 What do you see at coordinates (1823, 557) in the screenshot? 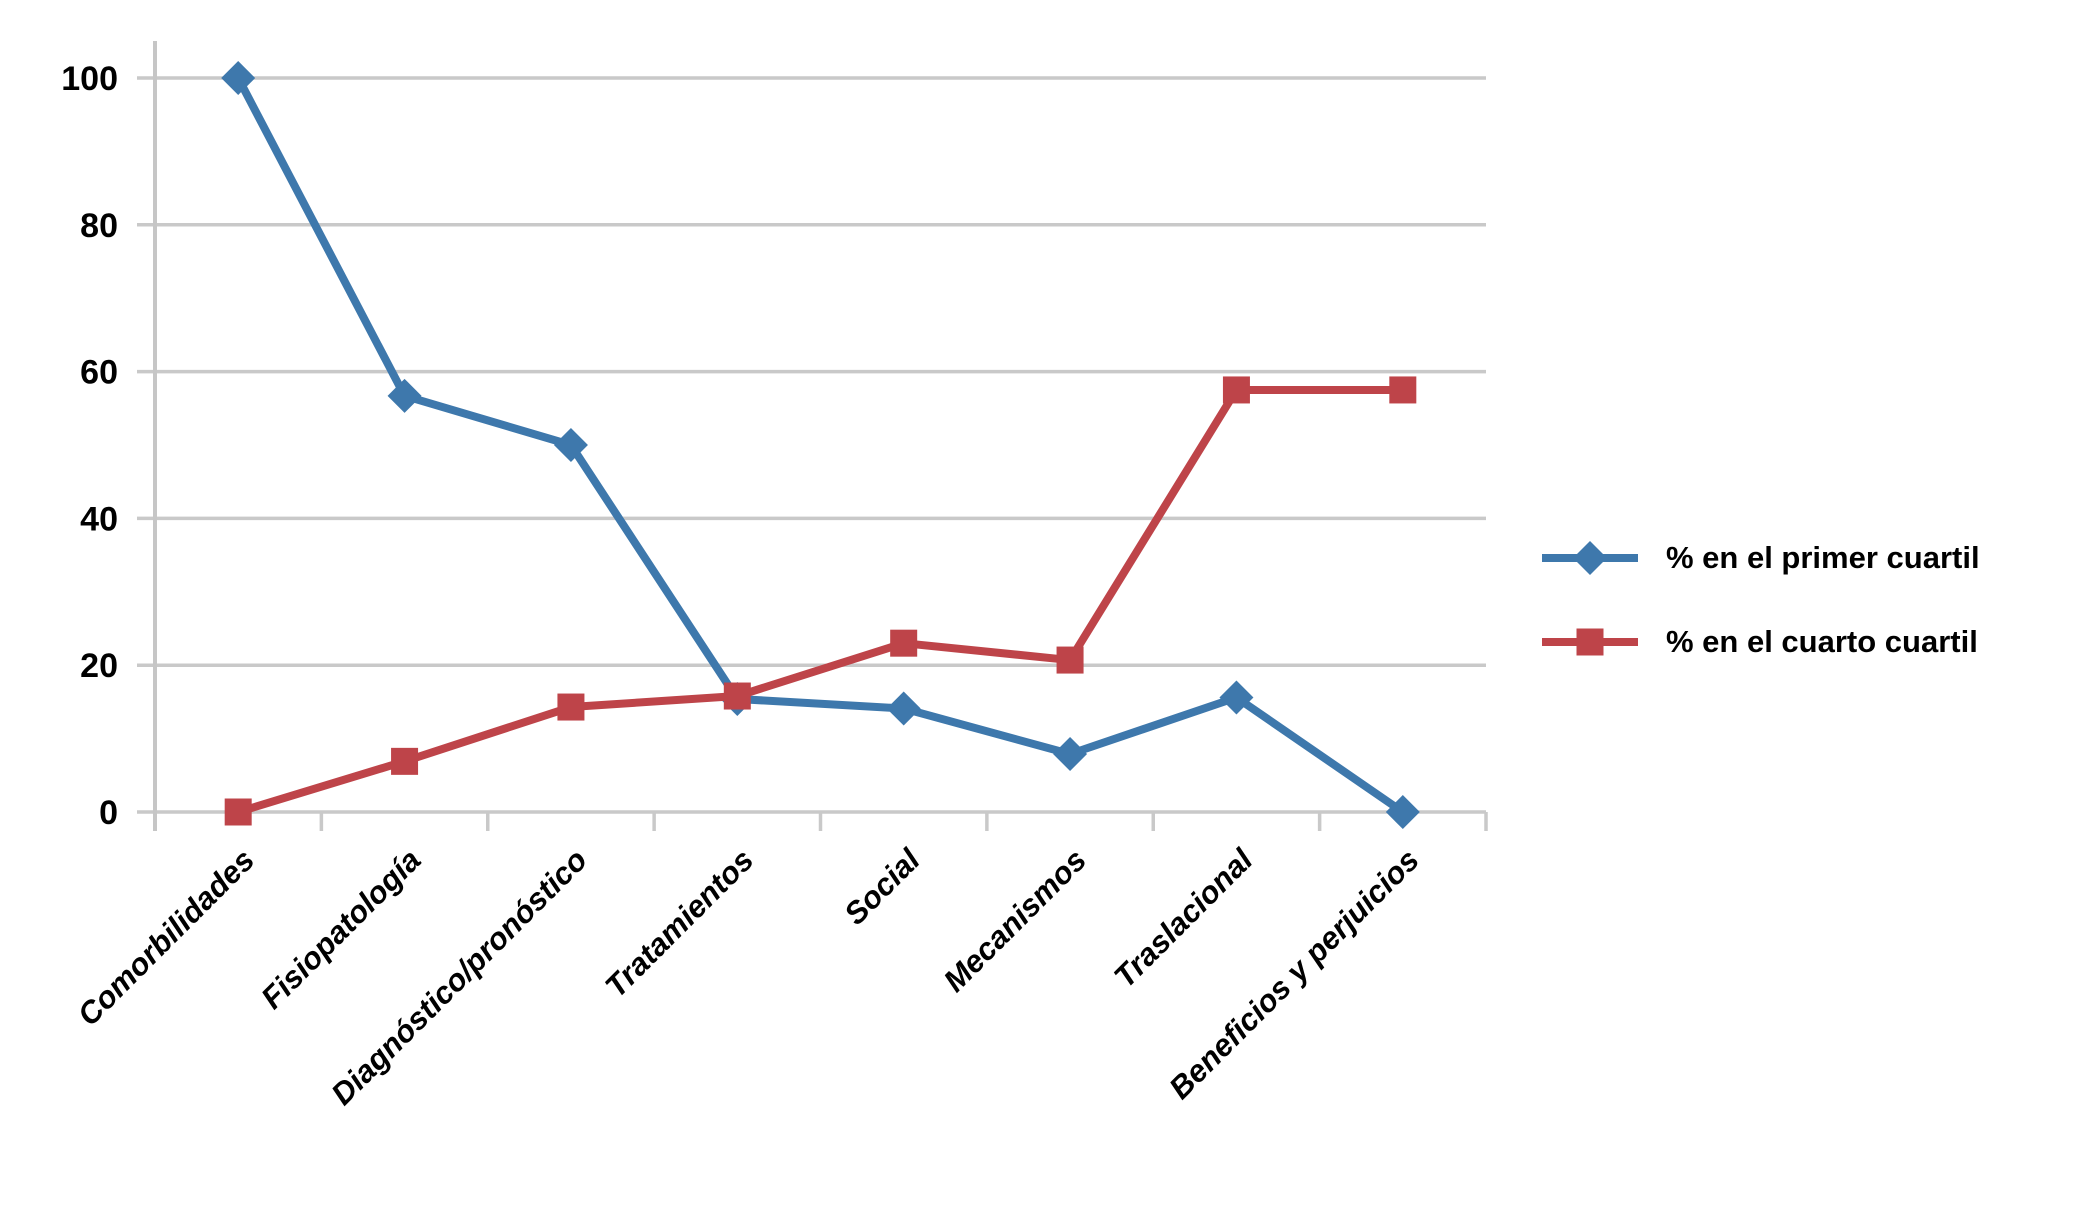
I see `legend-label-primer-cuartil: % en el primer cuartil` at bounding box center [1823, 557].